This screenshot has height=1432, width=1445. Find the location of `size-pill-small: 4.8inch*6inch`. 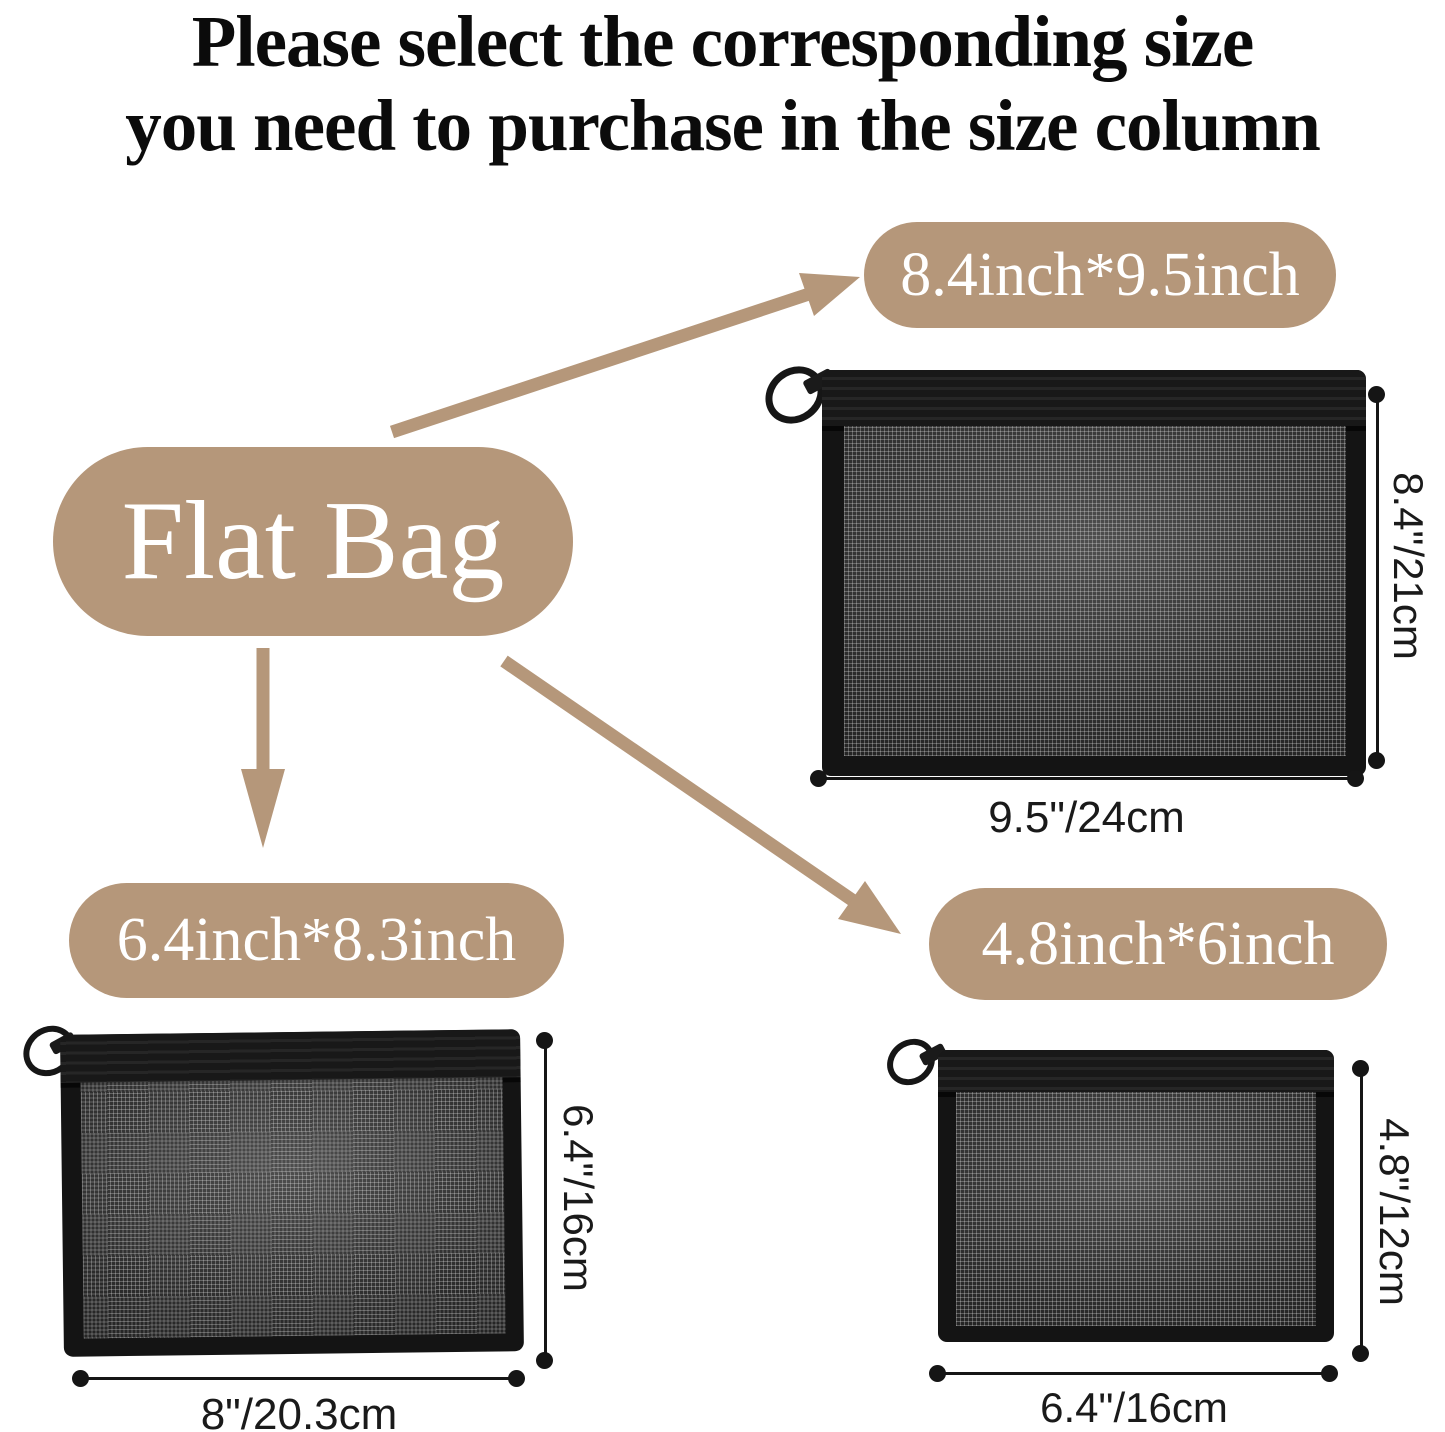

size-pill-small: 4.8inch*6inch is located at coordinates (1158, 944).